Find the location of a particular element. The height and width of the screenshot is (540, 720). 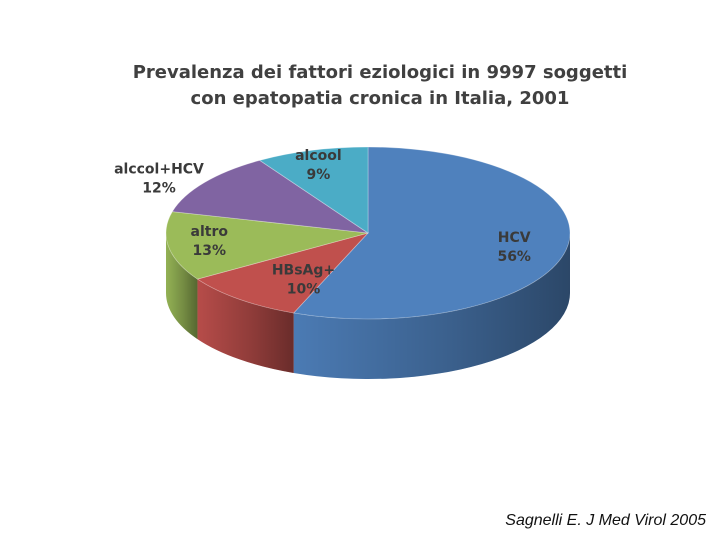

chart-title-line-2: con epatopatia cronica in Italia, 2001 is located at coordinates (380, 98).